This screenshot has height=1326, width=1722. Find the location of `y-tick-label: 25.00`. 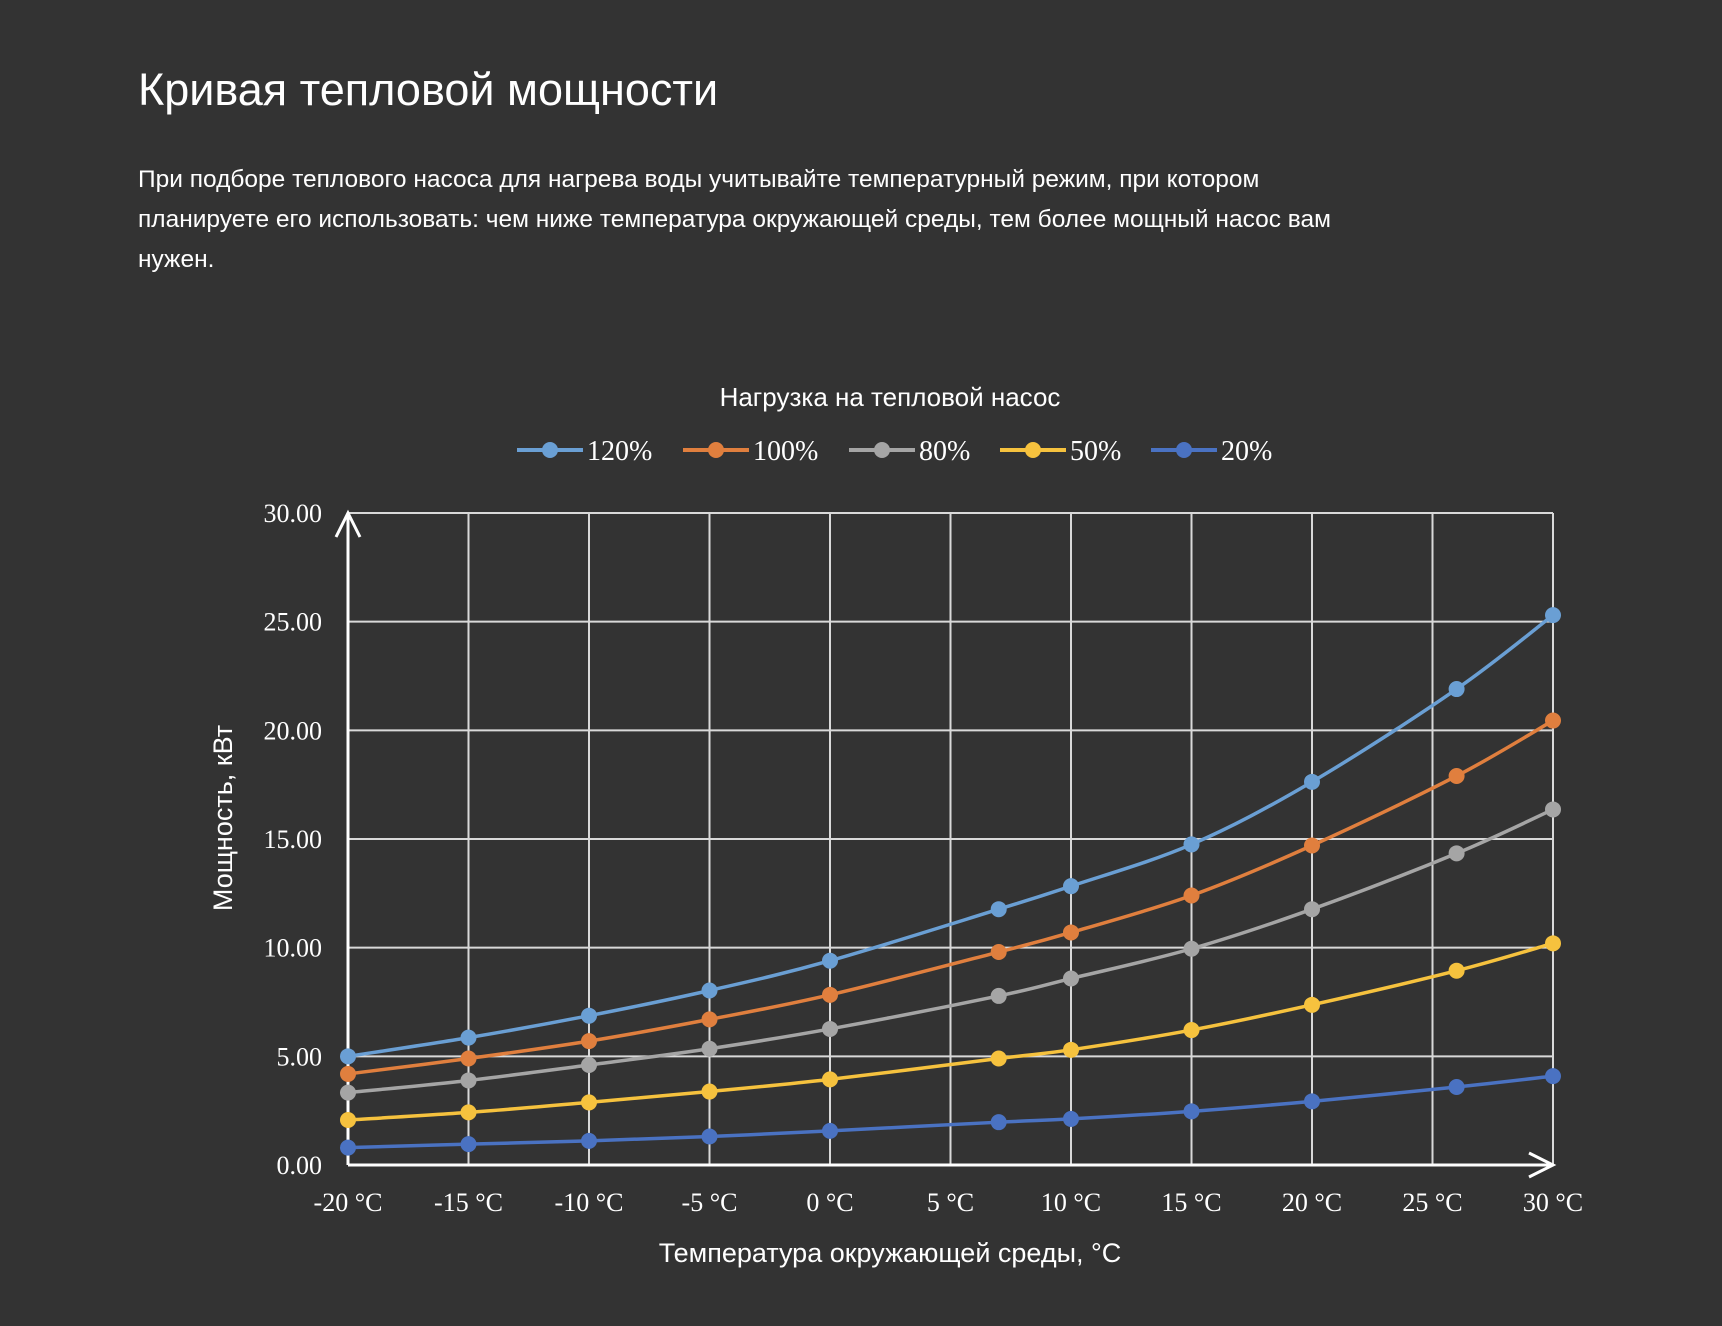

y-tick-label: 25.00 is located at coordinates (293, 622).